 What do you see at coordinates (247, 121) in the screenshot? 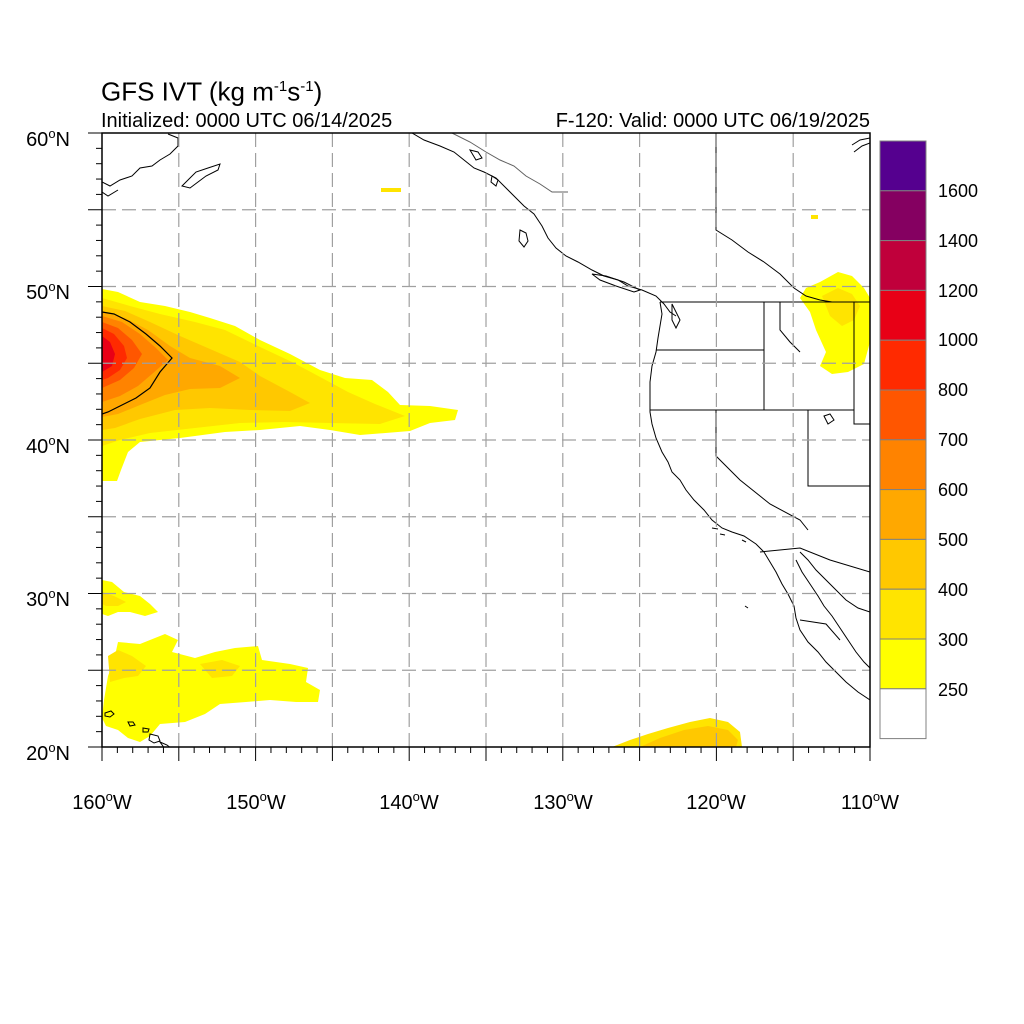
I see `initialized-time: Initialized: 0000 UTC 06/14/2025` at bounding box center [247, 121].